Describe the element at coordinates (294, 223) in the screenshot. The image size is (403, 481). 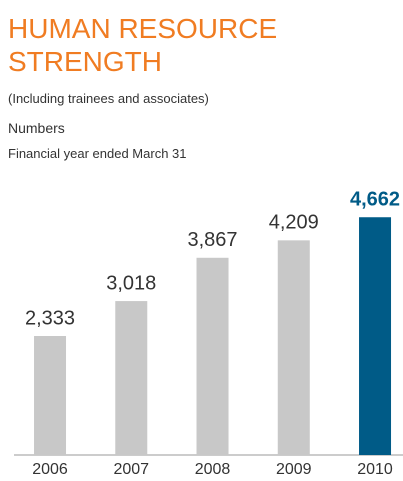
I see `value-label: 4,209` at that location.